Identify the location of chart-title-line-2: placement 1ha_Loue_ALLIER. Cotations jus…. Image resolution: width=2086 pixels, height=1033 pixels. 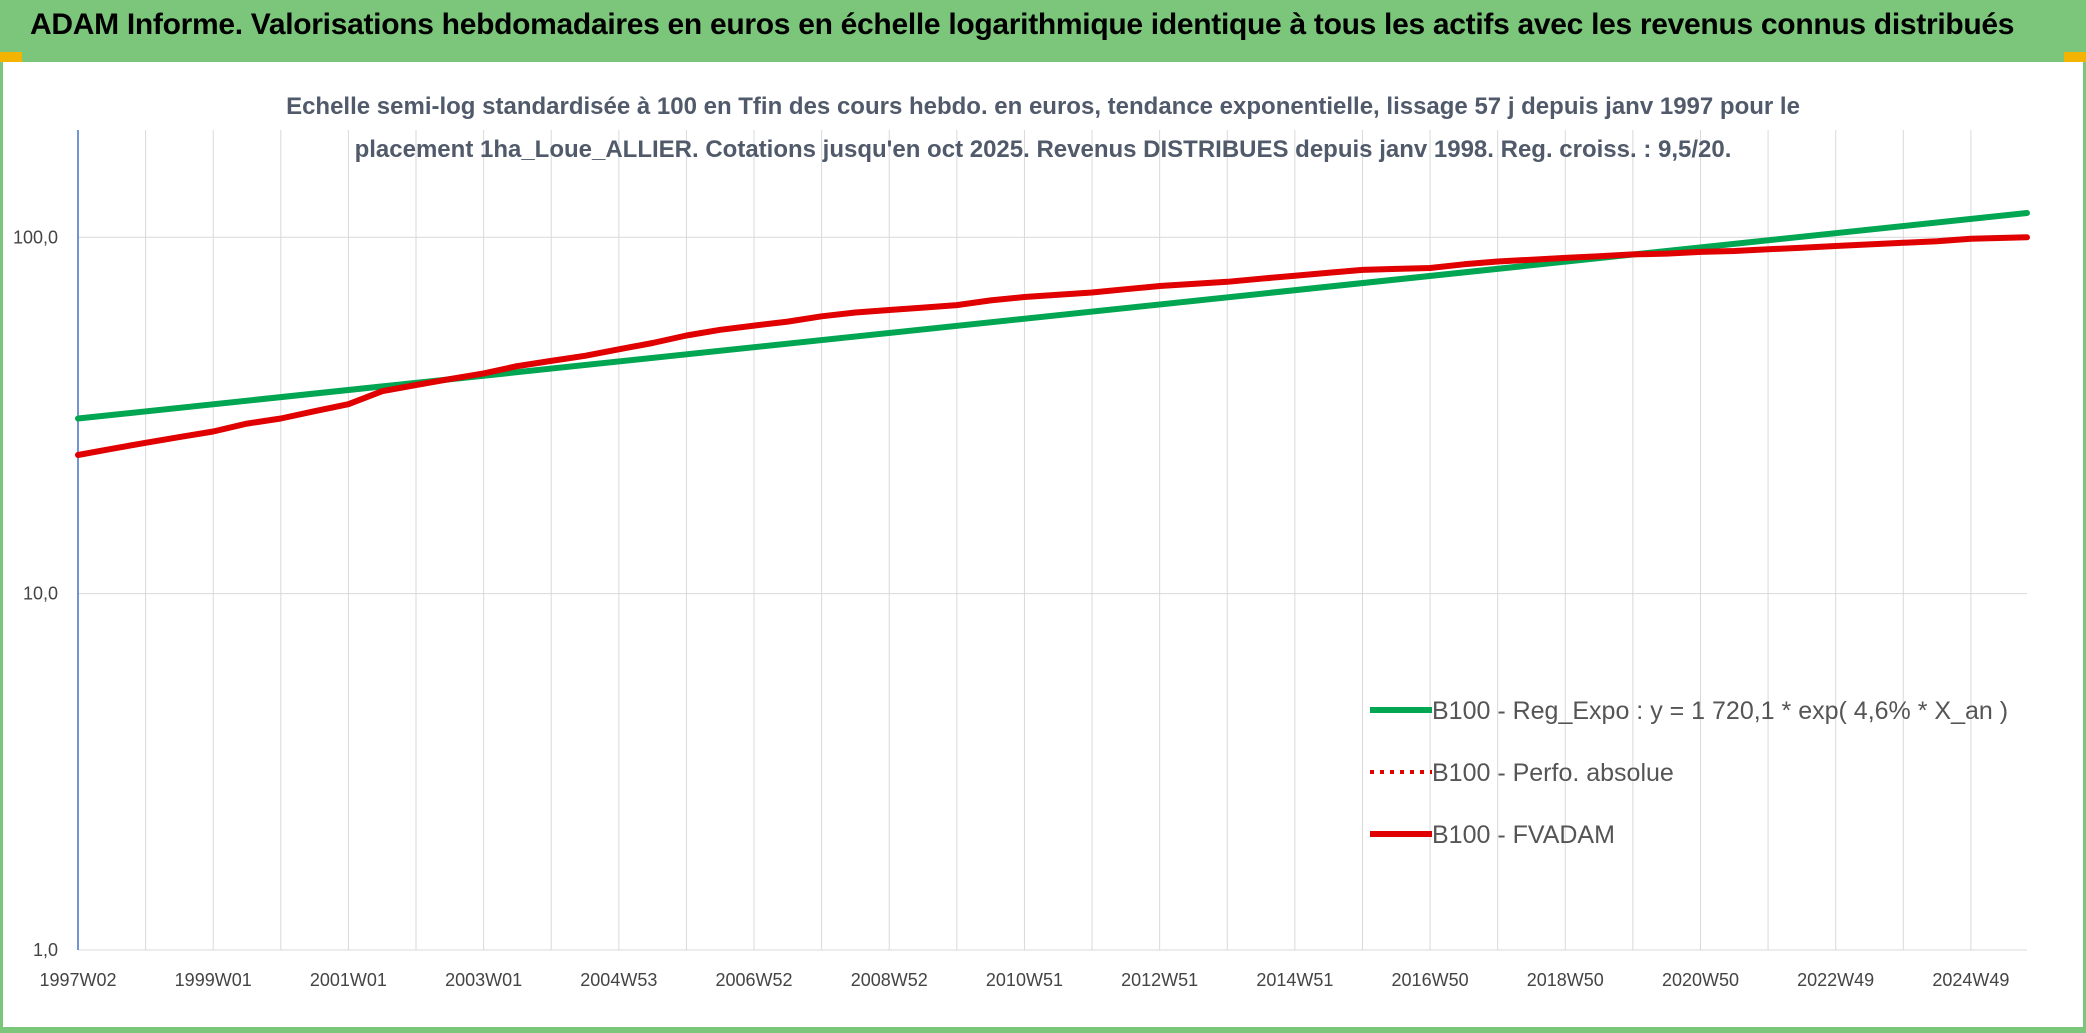
(1043, 149).